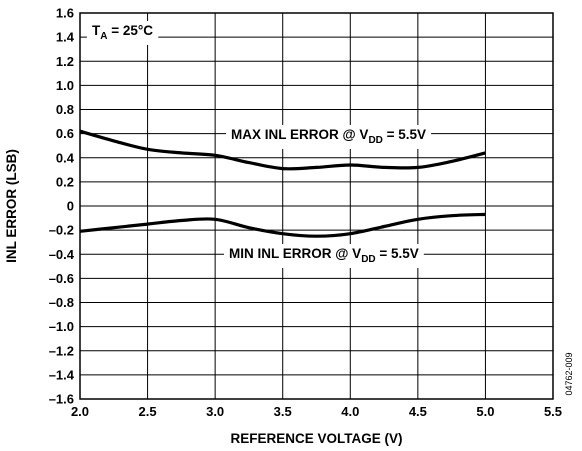 The height and width of the screenshot is (451, 582). I want to click on y-tick-label: –1.4, so click(62, 374).